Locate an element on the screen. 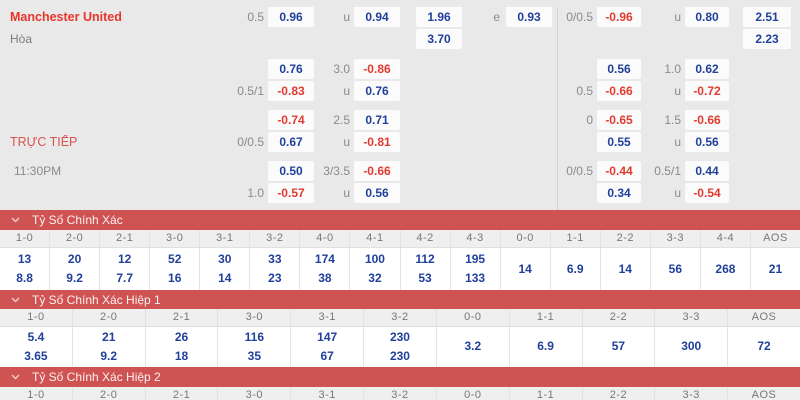  section-header-correct-score: Tỷ Số Chính Xác is located at coordinates (400, 220).